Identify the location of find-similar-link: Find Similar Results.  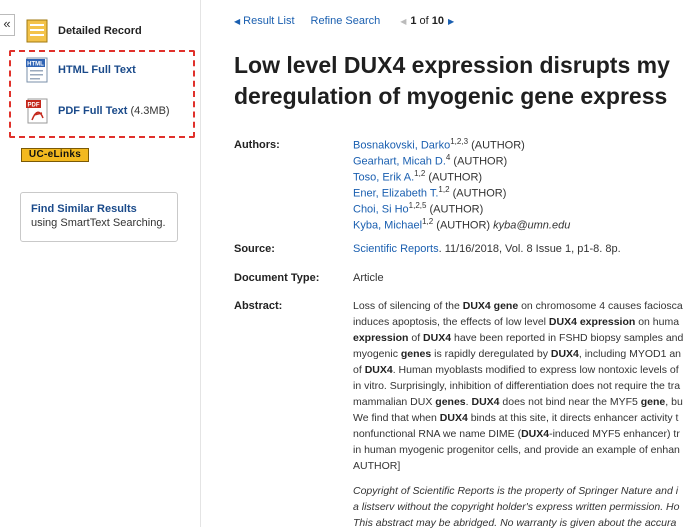
(84, 209).